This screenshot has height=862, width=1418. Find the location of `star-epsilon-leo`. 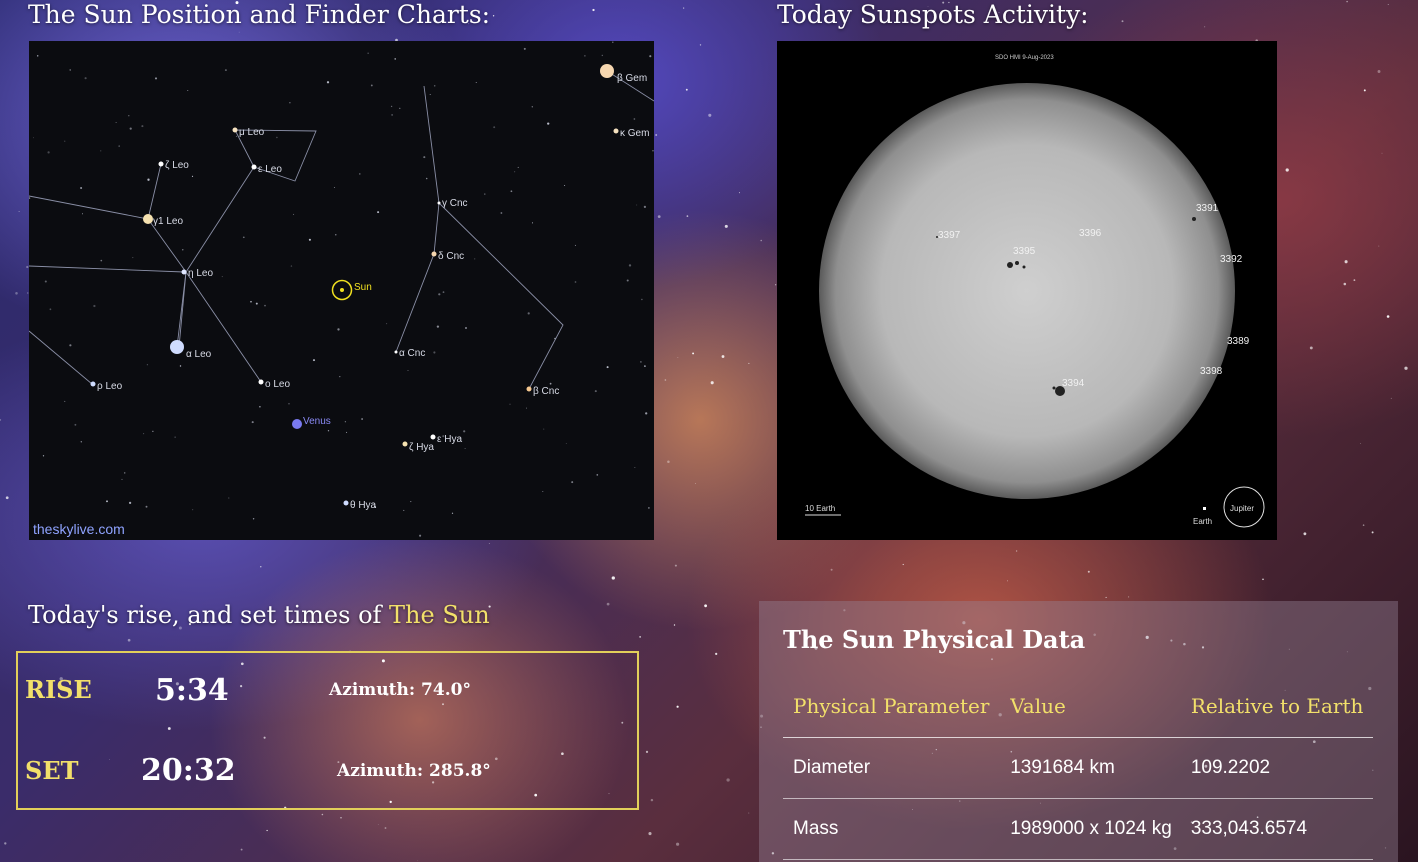

star-epsilon-leo is located at coordinates (254, 167).